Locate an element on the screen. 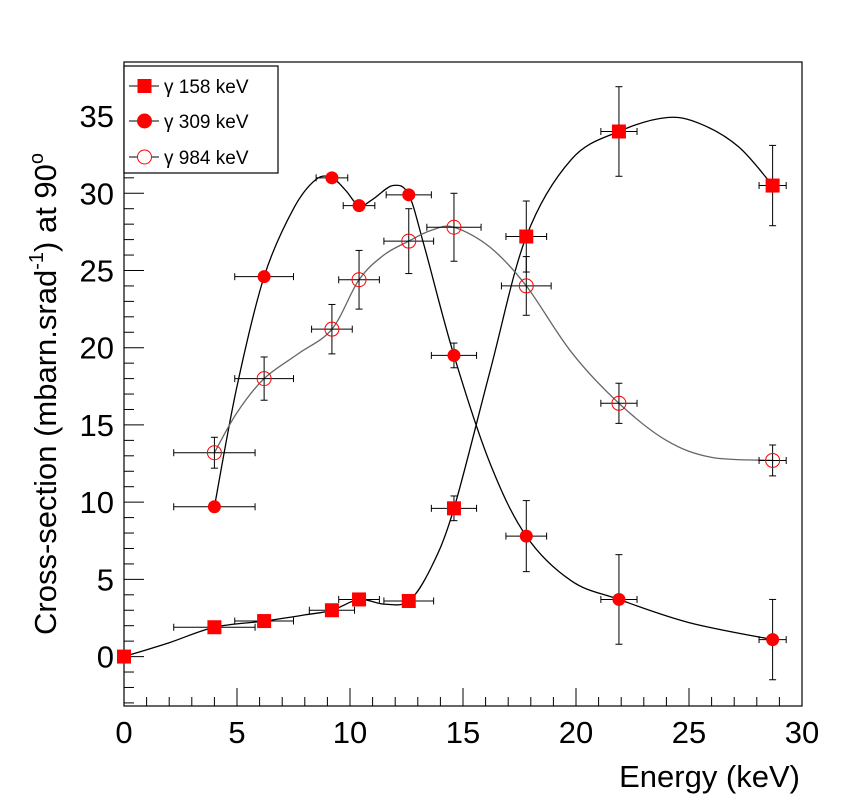 This screenshot has width=847, height=808. y-axis-title: Cross-section (mbarn.srad-1) at 90o is located at coordinates (44, 394).